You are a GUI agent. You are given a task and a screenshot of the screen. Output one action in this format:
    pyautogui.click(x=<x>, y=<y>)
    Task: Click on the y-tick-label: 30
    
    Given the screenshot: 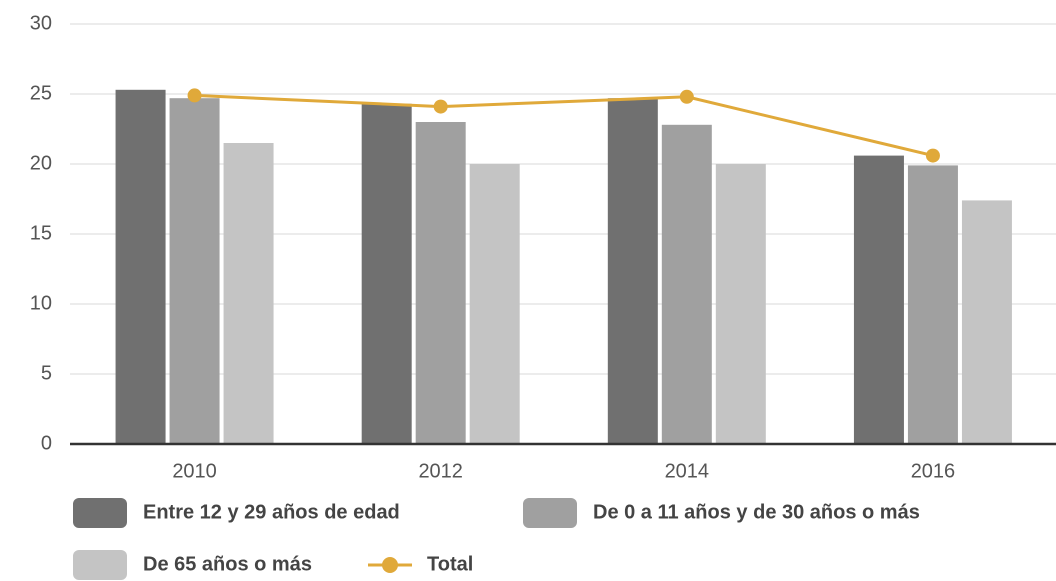 What is the action you would take?
    pyautogui.click(x=41, y=23)
    